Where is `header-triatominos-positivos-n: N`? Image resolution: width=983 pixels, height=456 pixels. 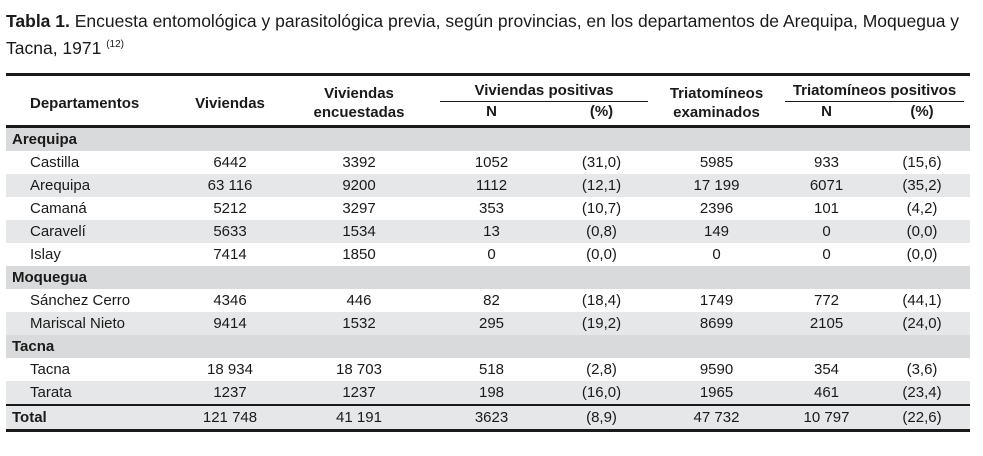 header-triatominos-positivos-n: N is located at coordinates (826, 111).